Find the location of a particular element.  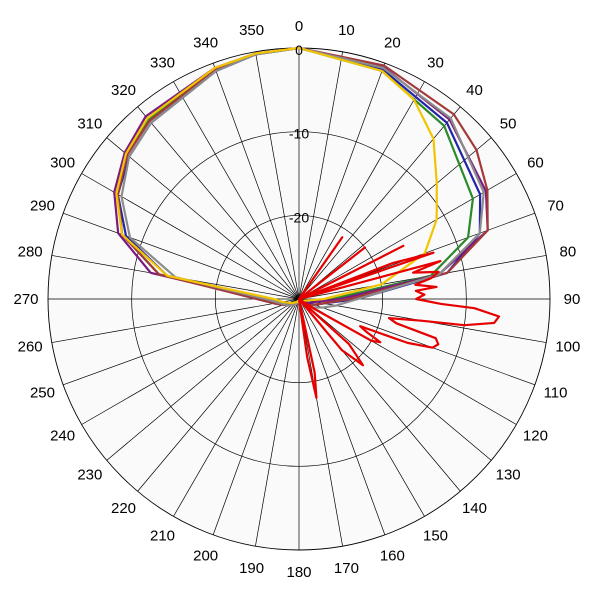

angle-tick-label-280: 280 is located at coordinates (30, 252).